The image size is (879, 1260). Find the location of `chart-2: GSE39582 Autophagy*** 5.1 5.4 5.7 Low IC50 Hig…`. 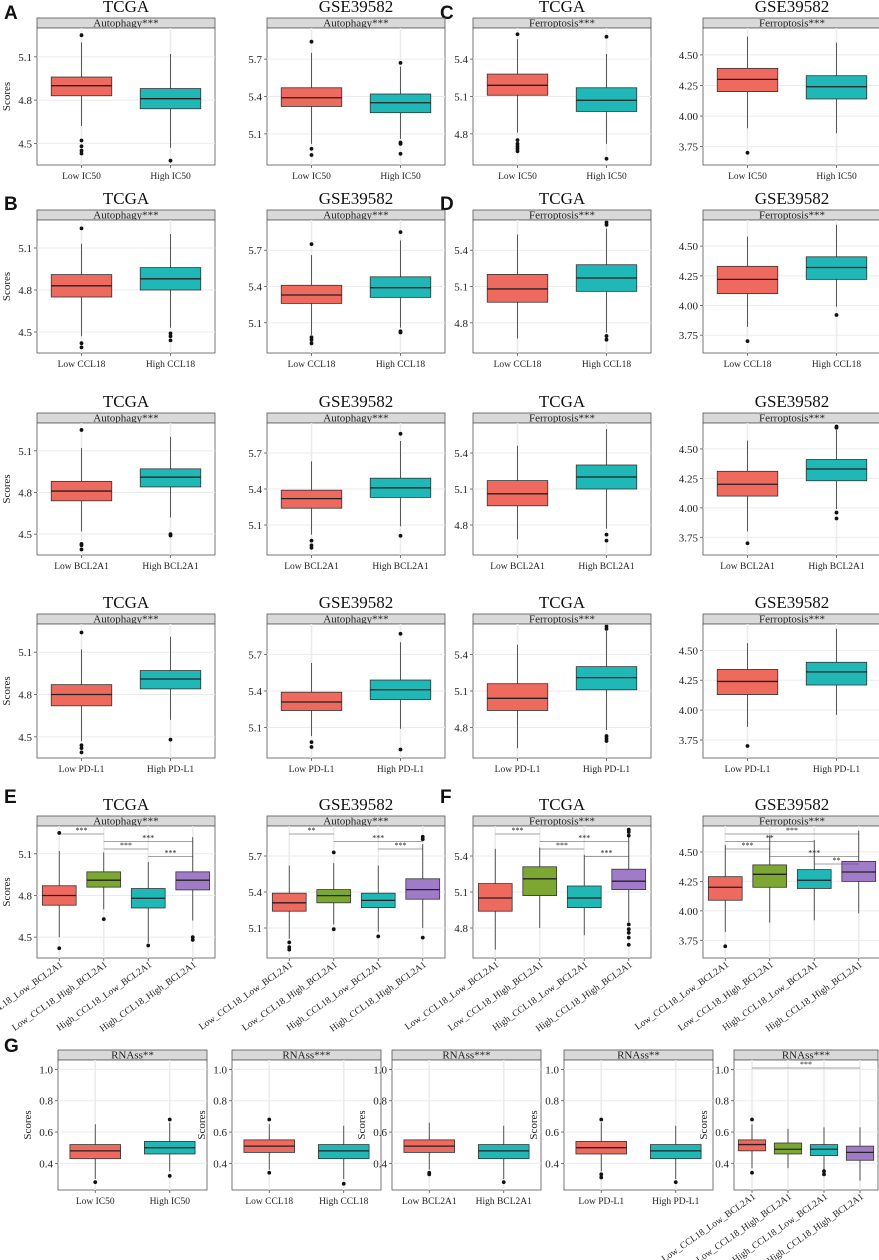

chart-2: GSE39582 Autophagy*** 5.1 5.4 5.7 Low IC50 Hig… is located at coordinates (347, 91).